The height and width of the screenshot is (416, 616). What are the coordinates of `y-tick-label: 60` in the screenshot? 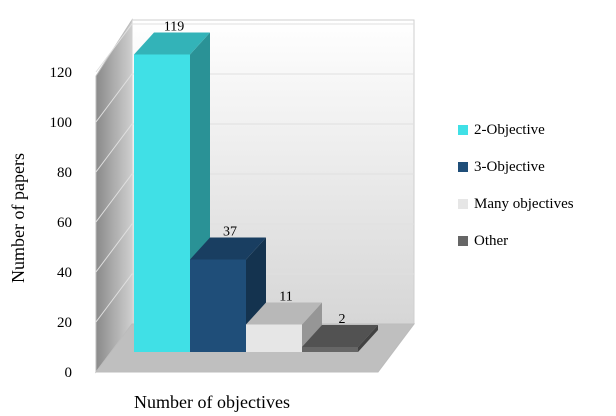 It's located at (64, 223).